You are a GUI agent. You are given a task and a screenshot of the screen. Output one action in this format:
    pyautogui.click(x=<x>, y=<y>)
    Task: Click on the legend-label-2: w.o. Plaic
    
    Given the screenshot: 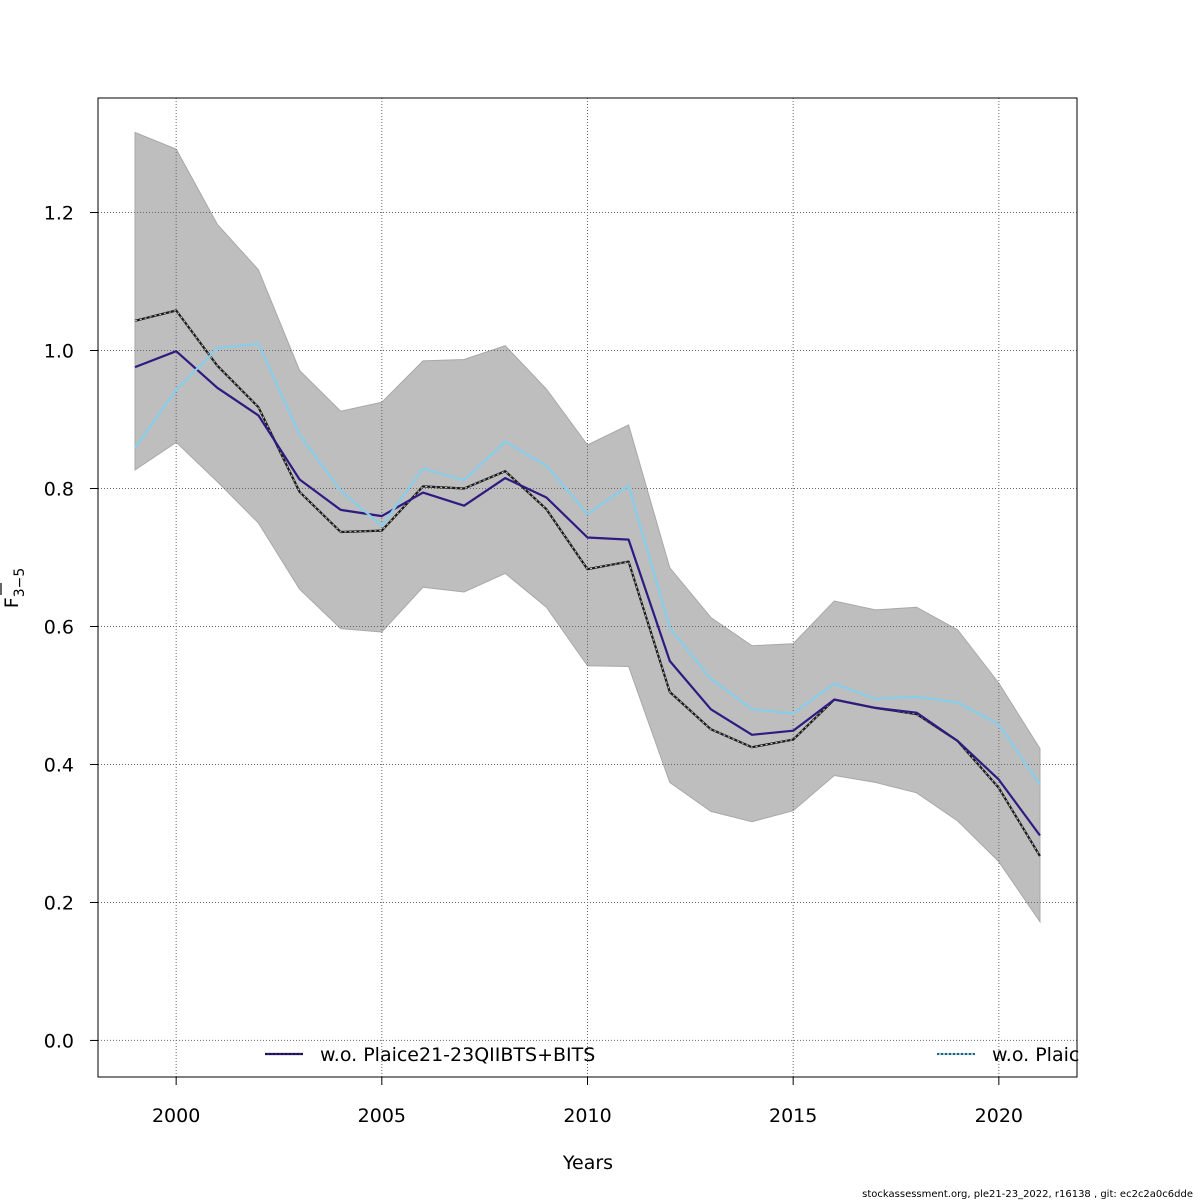 What is the action you would take?
    pyautogui.click(x=1035, y=1055)
    